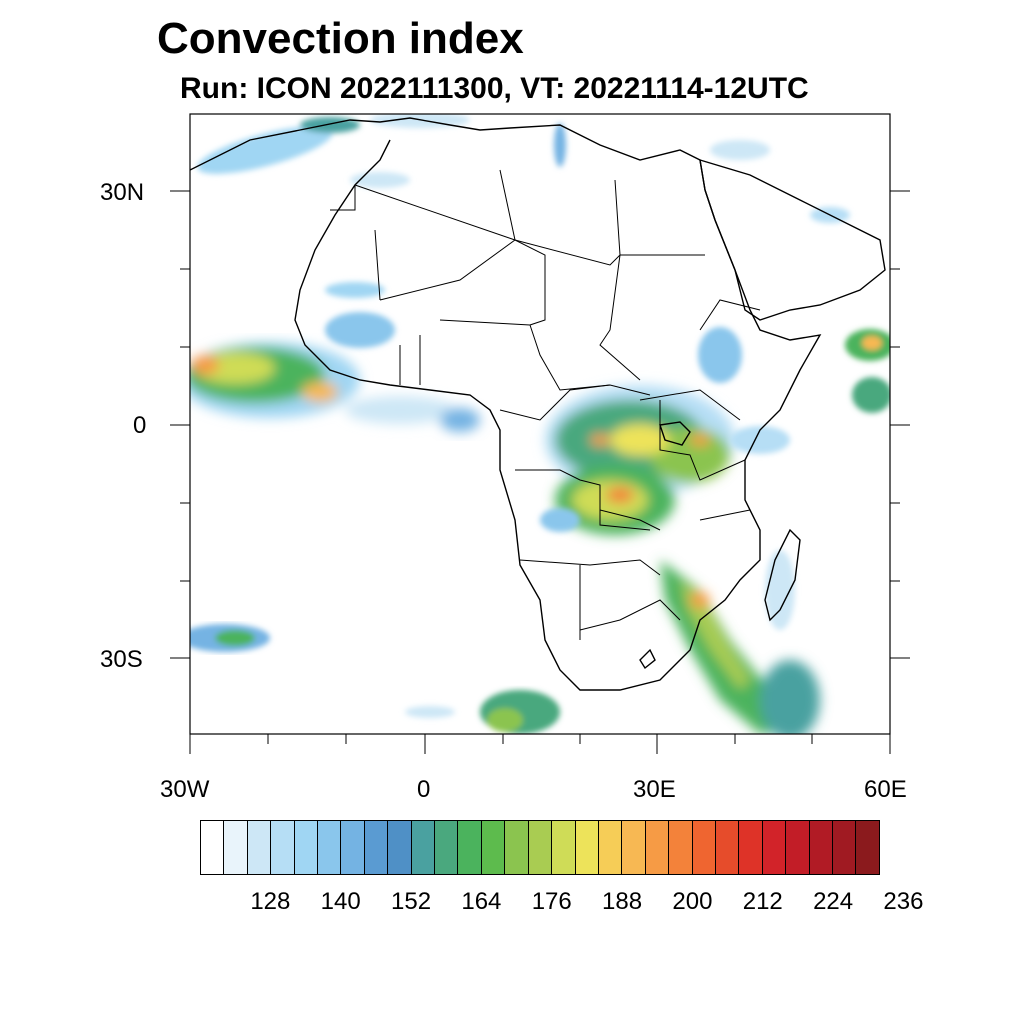 The height and width of the screenshot is (1024, 1024). I want to click on field-southeast-africa, so click(740, 647).